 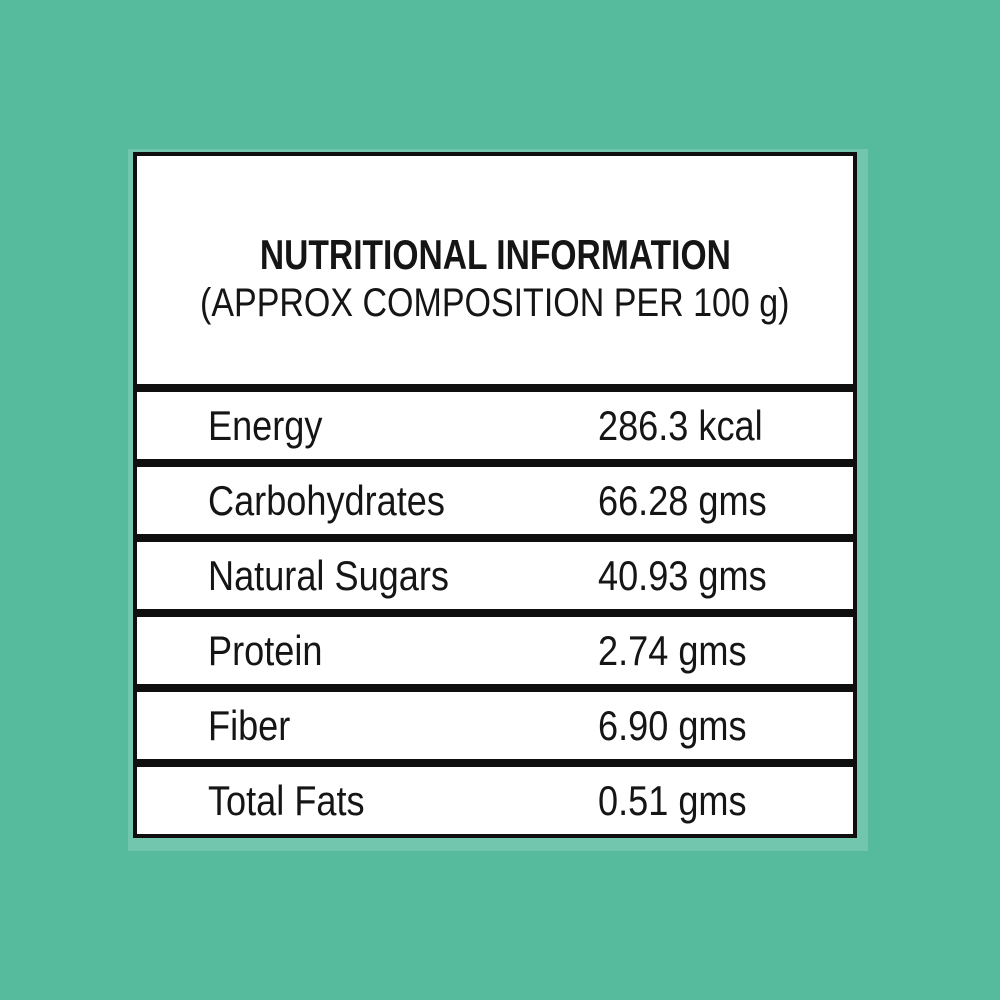 I want to click on nutrient-value: 40.93 gms, so click(x=682, y=575).